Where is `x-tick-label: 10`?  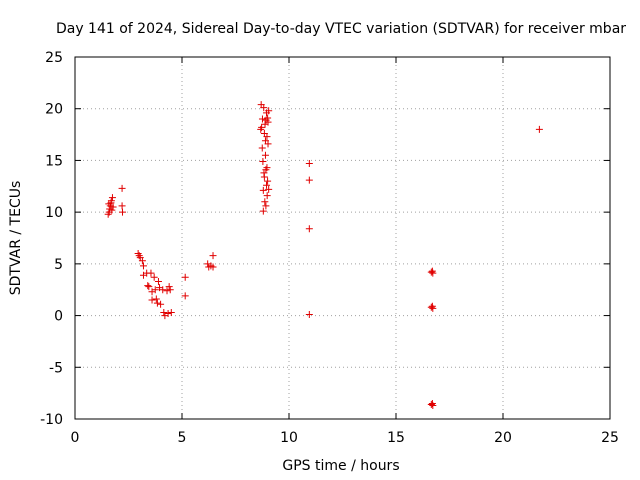
x-tick-label: 10 is located at coordinates (289, 438).